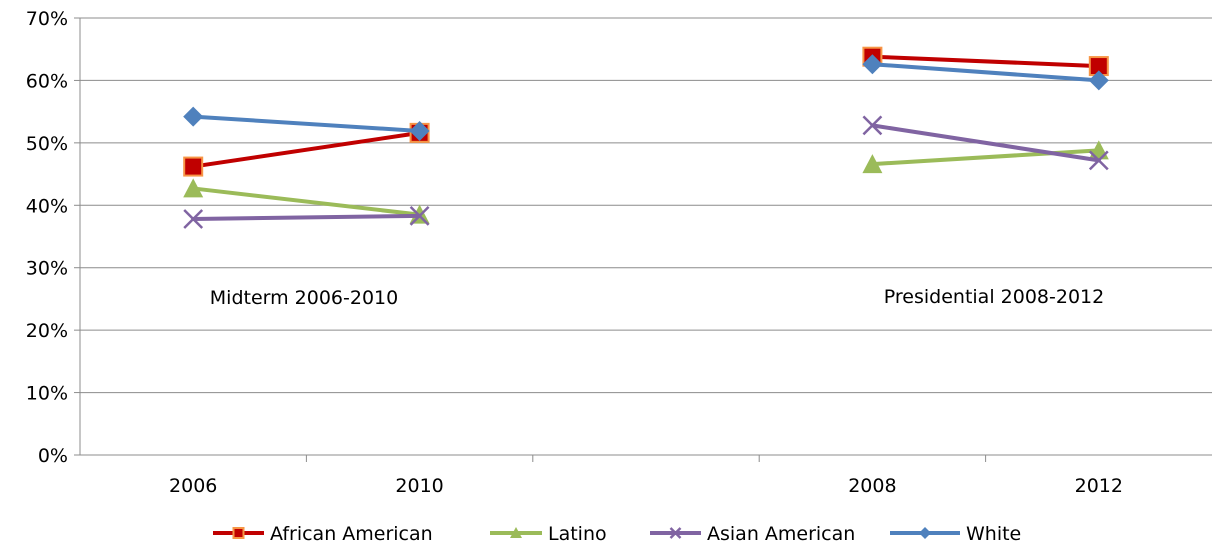  Describe the element at coordinates (47, 237) in the screenshot. I see `y-axis-tick-labels: 0% 10% 20% 30% 40% 50% 60% 70%` at that location.